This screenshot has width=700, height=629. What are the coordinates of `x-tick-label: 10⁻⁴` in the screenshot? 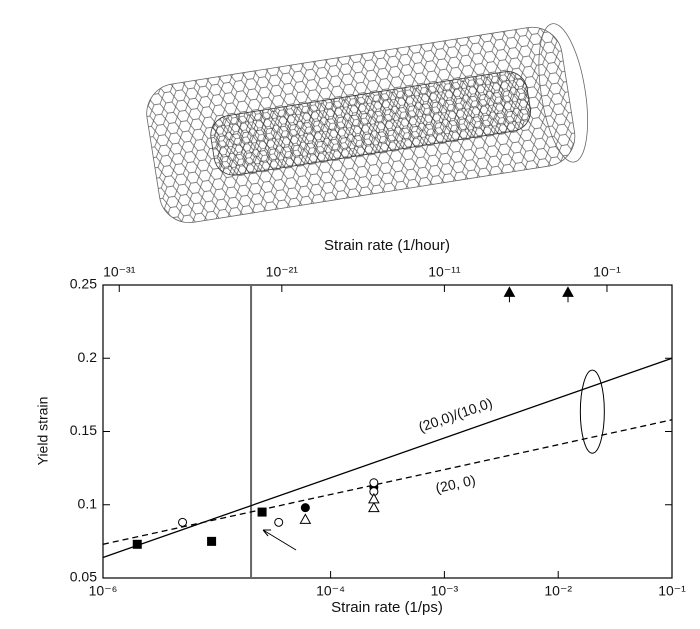 It's located at (330, 591).